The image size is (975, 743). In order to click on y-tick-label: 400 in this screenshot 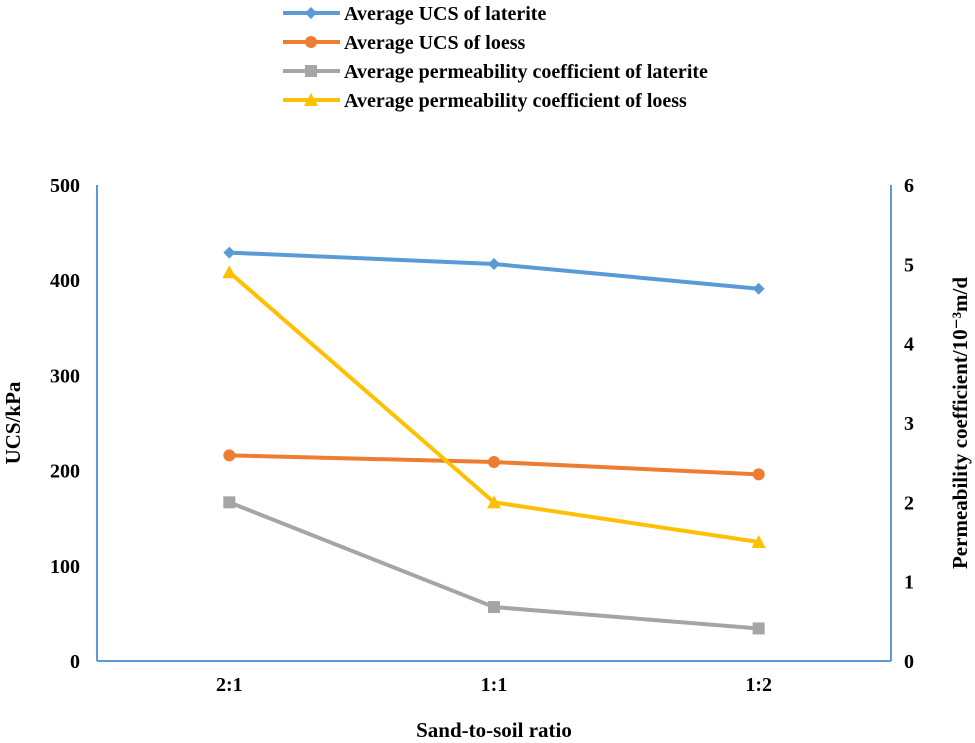, I will do `click(65, 281)`.